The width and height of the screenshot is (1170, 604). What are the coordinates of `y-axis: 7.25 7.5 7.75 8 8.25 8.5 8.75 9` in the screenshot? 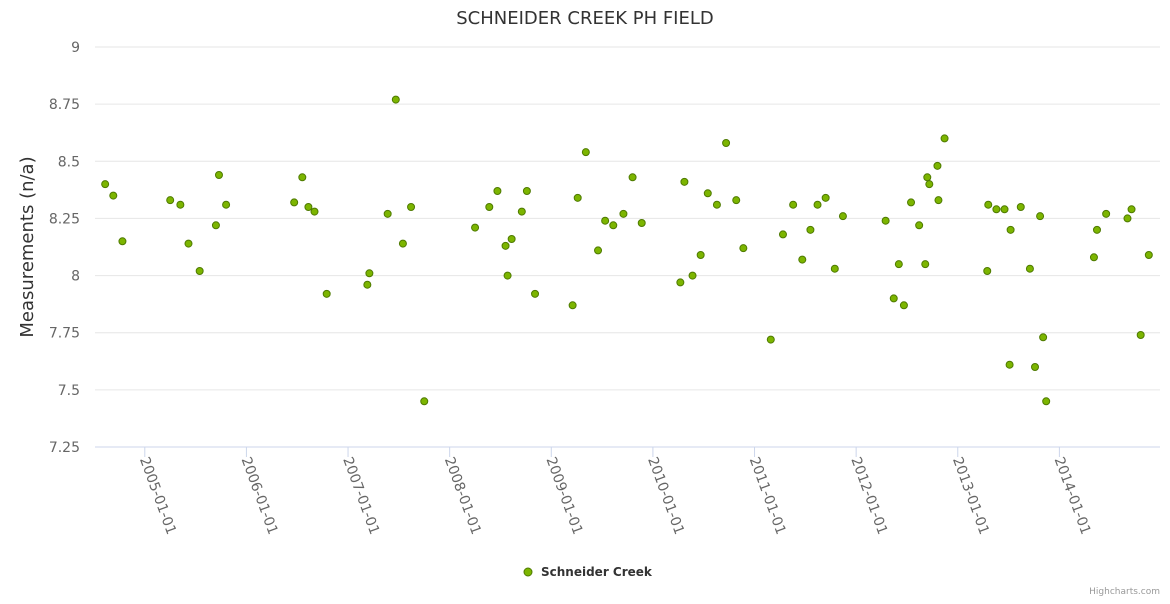 It's located at (64, 248).